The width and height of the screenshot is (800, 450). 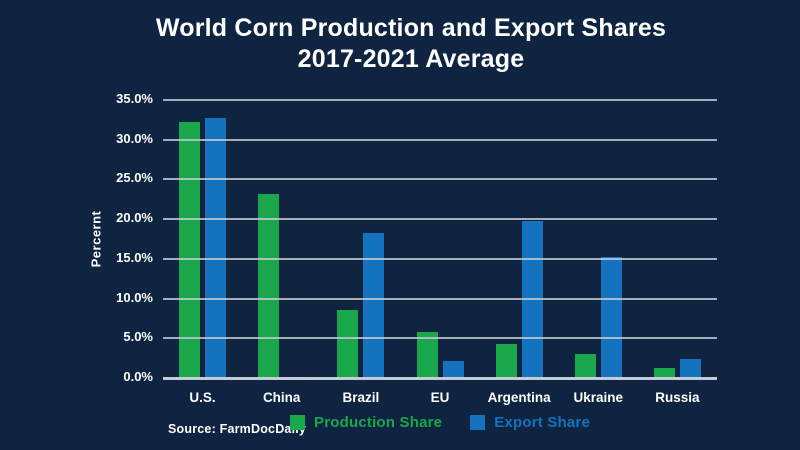 I want to click on export-share-bar-us, so click(x=216, y=248).